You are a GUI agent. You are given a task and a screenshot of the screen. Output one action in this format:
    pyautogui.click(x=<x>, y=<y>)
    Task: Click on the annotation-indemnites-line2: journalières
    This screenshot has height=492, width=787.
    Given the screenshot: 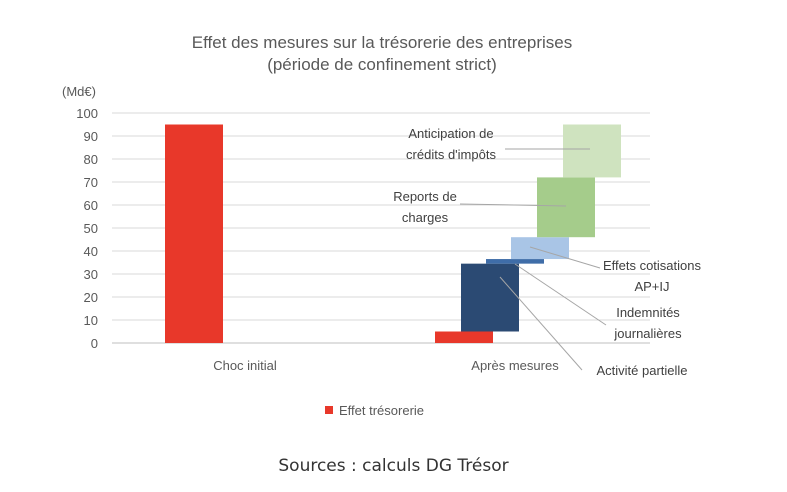 What is the action you would take?
    pyautogui.click(x=647, y=333)
    